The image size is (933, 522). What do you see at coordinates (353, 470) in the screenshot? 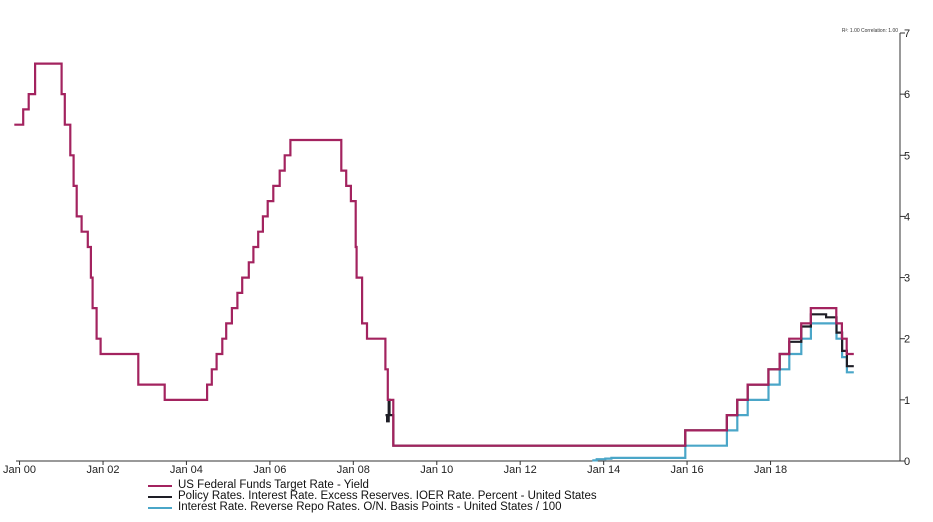
I see `x-tick-label: Jan 08` at bounding box center [353, 470].